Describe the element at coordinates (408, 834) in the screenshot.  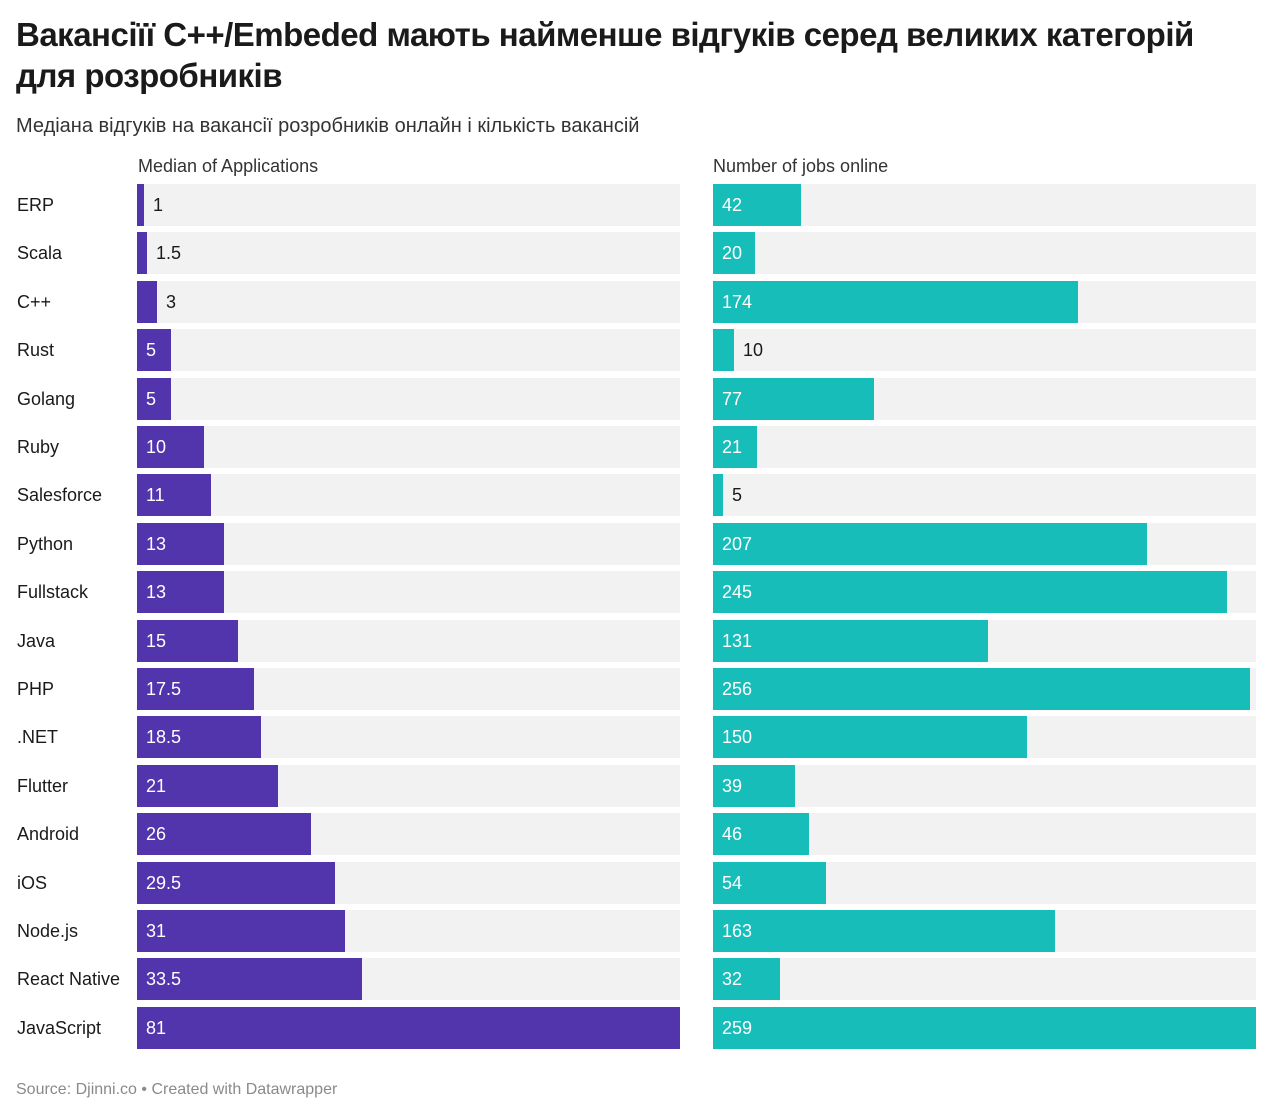
I see `left-bar-track: 26` at that location.